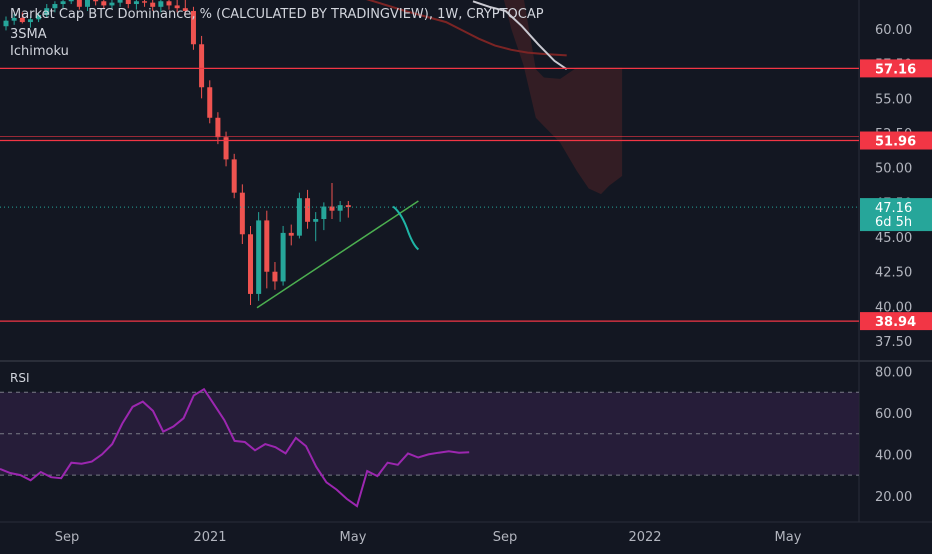  I want to click on rsi-tick-label: 20.00, so click(893, 497).